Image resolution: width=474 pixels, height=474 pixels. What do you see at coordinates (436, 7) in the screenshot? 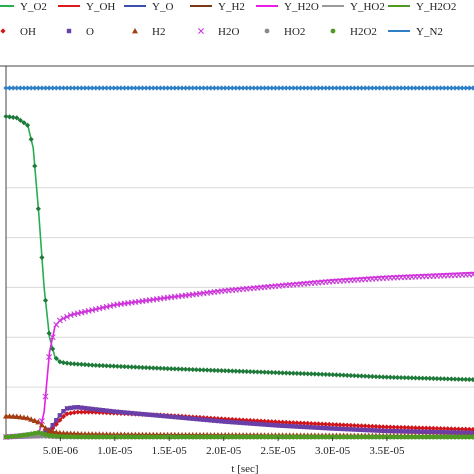
I see `legend-label: Y_H2O2` at bounding box center [436, 7].